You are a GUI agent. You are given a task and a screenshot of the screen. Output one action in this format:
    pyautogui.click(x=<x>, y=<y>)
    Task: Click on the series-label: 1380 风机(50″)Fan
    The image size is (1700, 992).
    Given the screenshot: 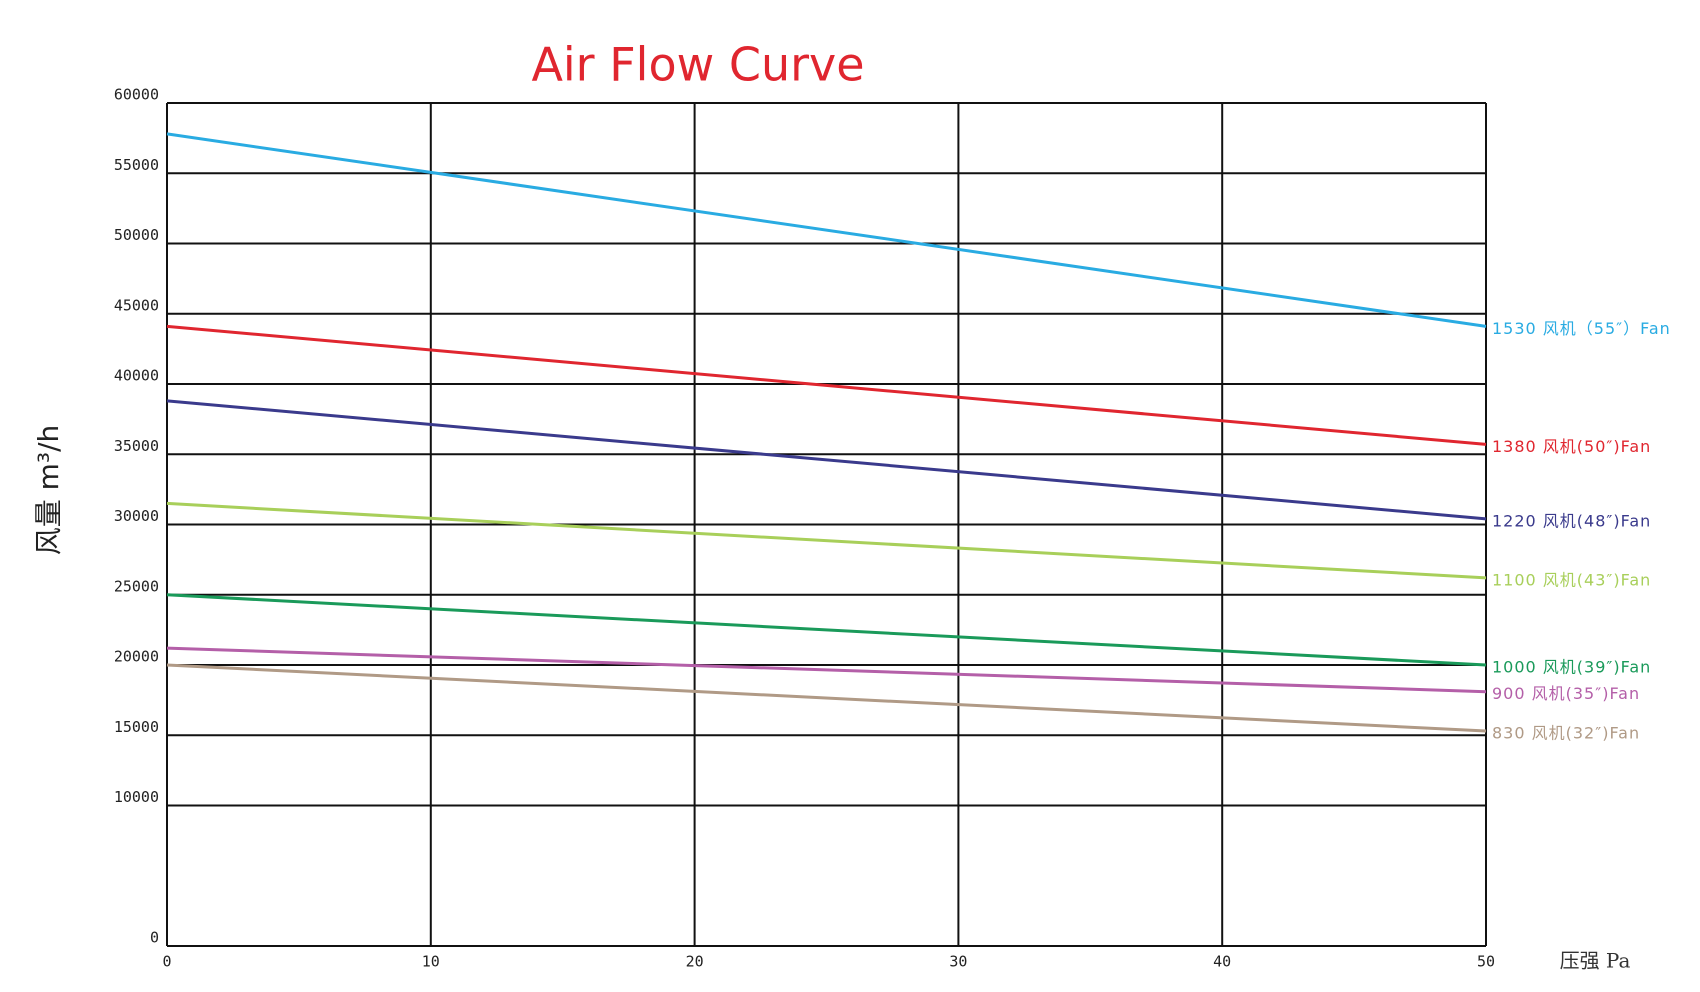 What is the action you would take?
    pyautogui.click(x=1571, y=446)
    